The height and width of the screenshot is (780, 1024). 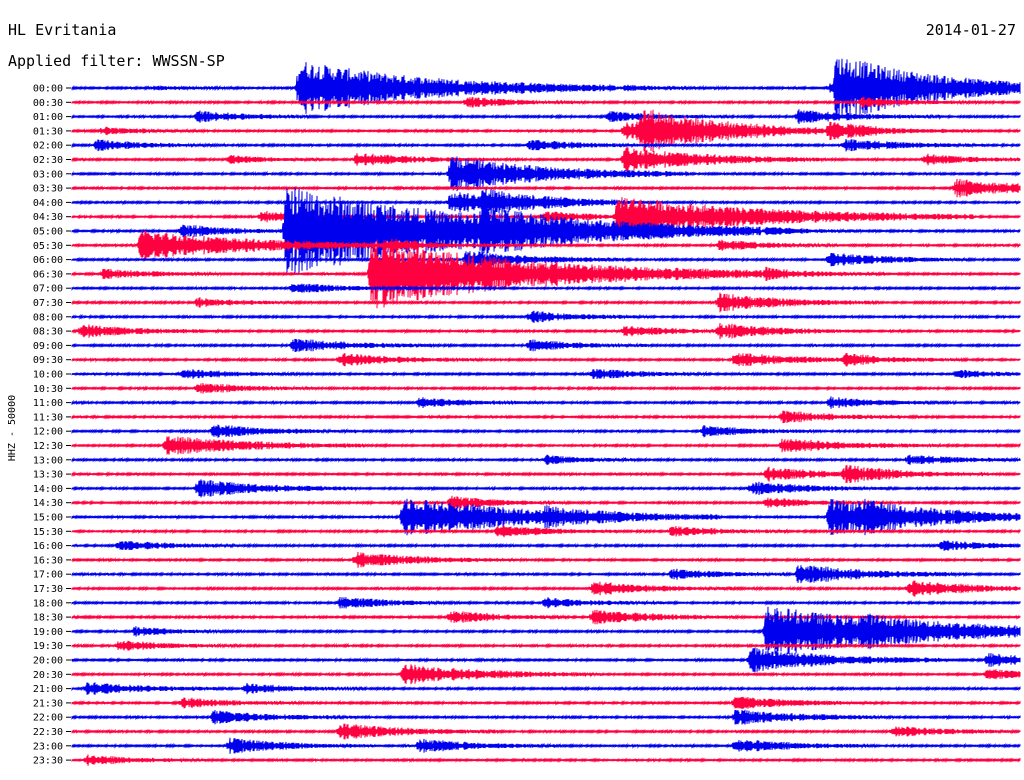 What do you see at coordinates (48, 703) in the screenshot?
I see `row-label: 21:30` at bounding box center [48, 703].